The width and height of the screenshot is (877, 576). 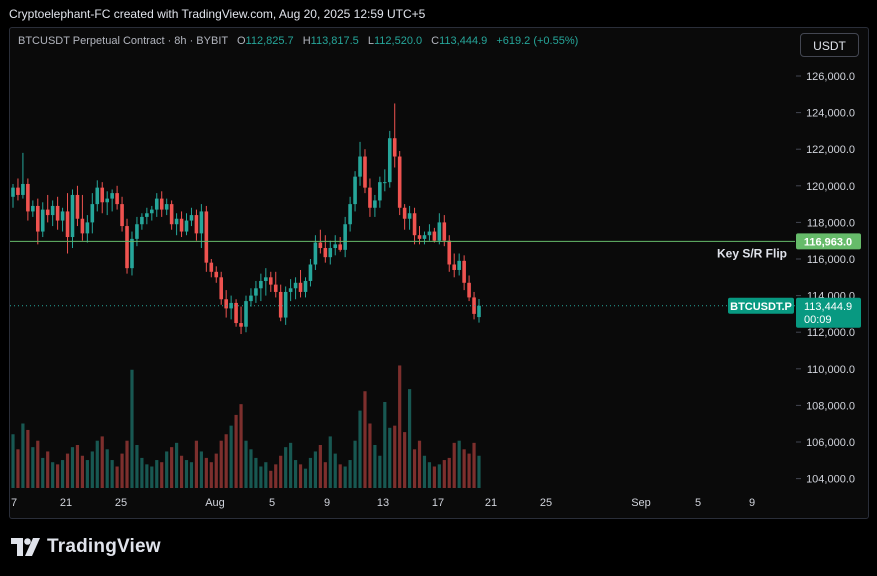 I want to click on key-level-badge-text: 116,963.0, so click(x=828, y=242).